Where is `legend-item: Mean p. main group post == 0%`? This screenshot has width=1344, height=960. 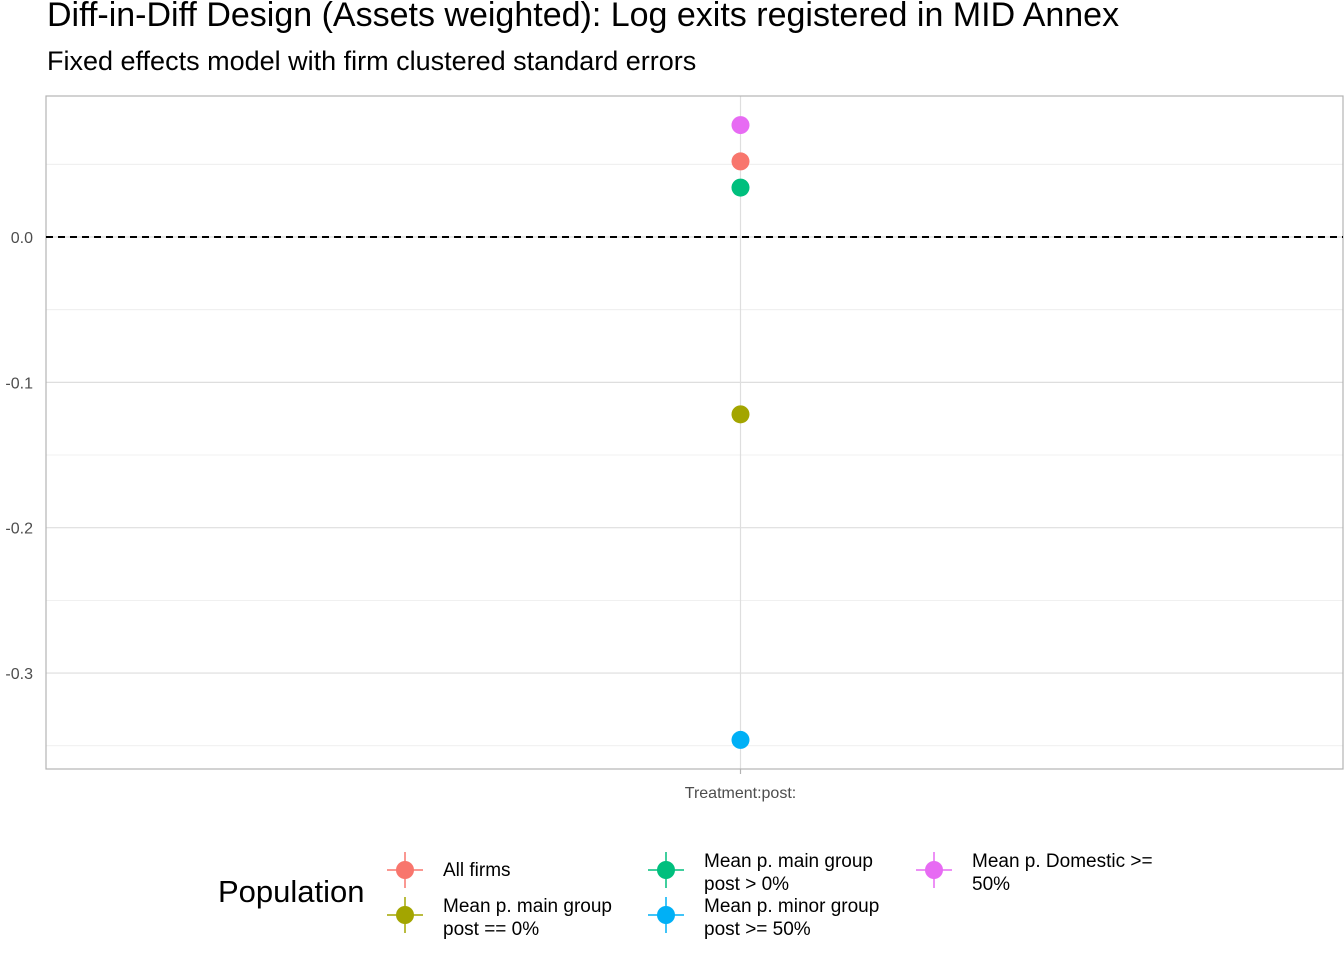
legend-item: Mean p. main group post == 0% is located at coordinates (514, 918).